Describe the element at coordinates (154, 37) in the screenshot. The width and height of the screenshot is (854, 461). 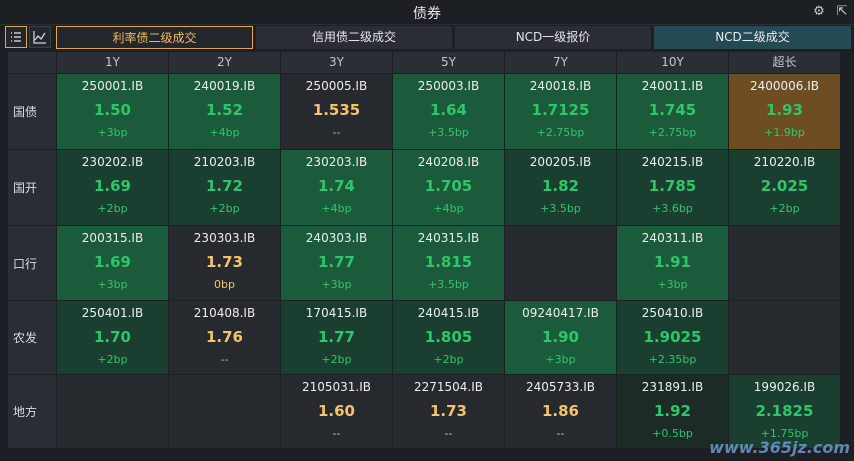
I see `tab-rates-secondary: 利率债二级成交` at that location.